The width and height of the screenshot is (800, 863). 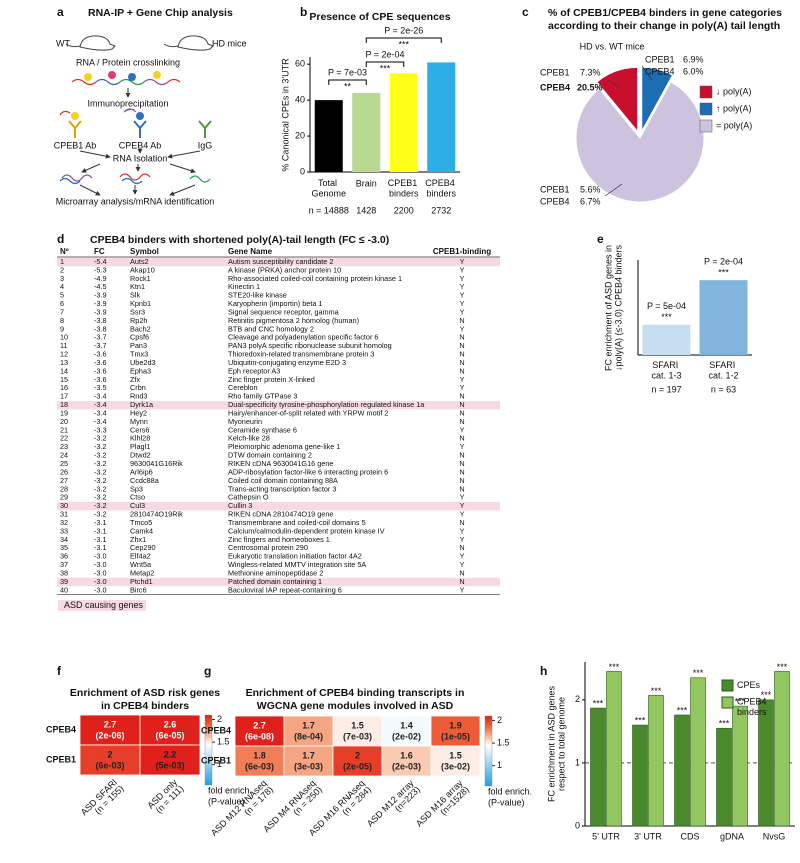 I want to click on table-cell: 14, so click(x=64, y=370).